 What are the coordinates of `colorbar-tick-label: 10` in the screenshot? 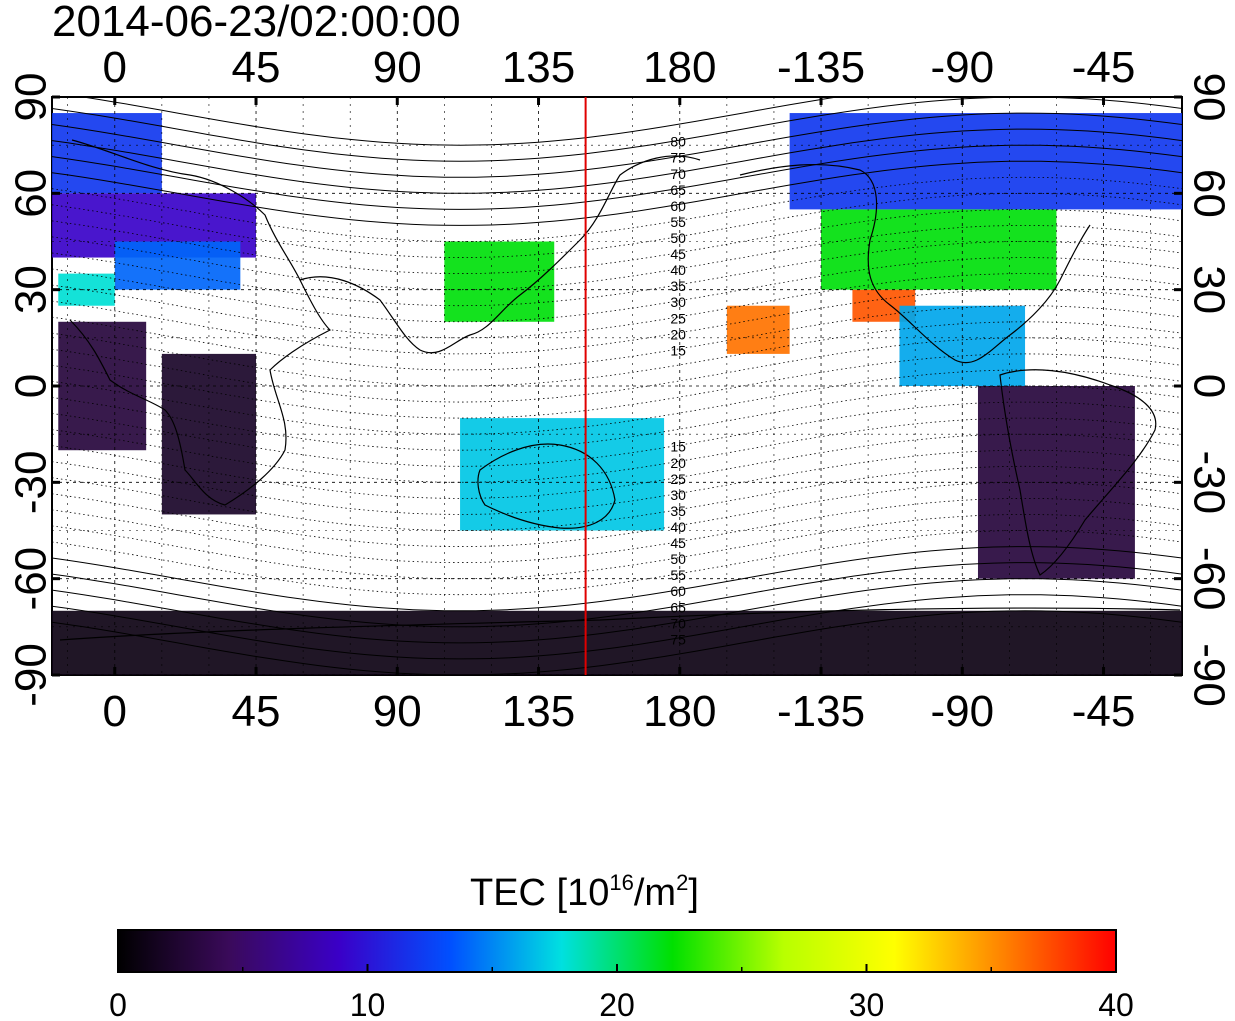 It's located at (368, 1004).